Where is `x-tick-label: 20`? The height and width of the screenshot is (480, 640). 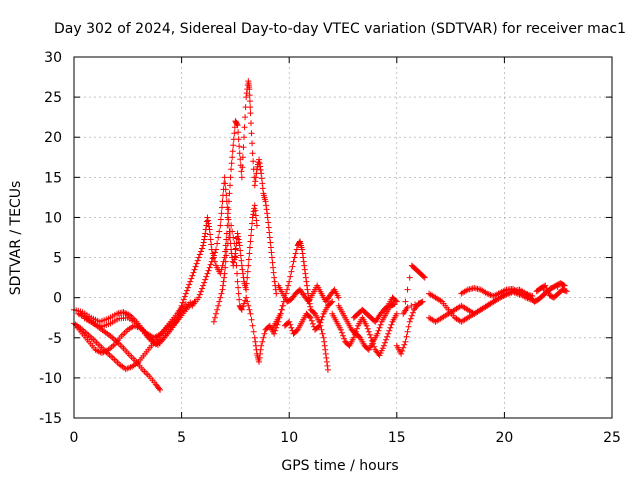 x-tick-label: 20 is located at coordinates (504, 438).